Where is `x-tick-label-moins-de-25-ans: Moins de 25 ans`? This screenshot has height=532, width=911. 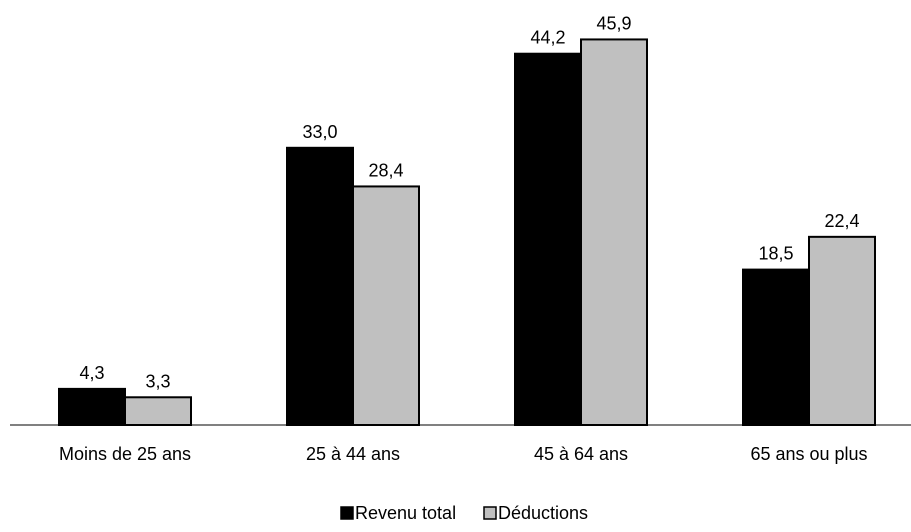
x-tick-label-moins-de-25-ans: Moins de 25 ans is located at coordinates (125, 454).